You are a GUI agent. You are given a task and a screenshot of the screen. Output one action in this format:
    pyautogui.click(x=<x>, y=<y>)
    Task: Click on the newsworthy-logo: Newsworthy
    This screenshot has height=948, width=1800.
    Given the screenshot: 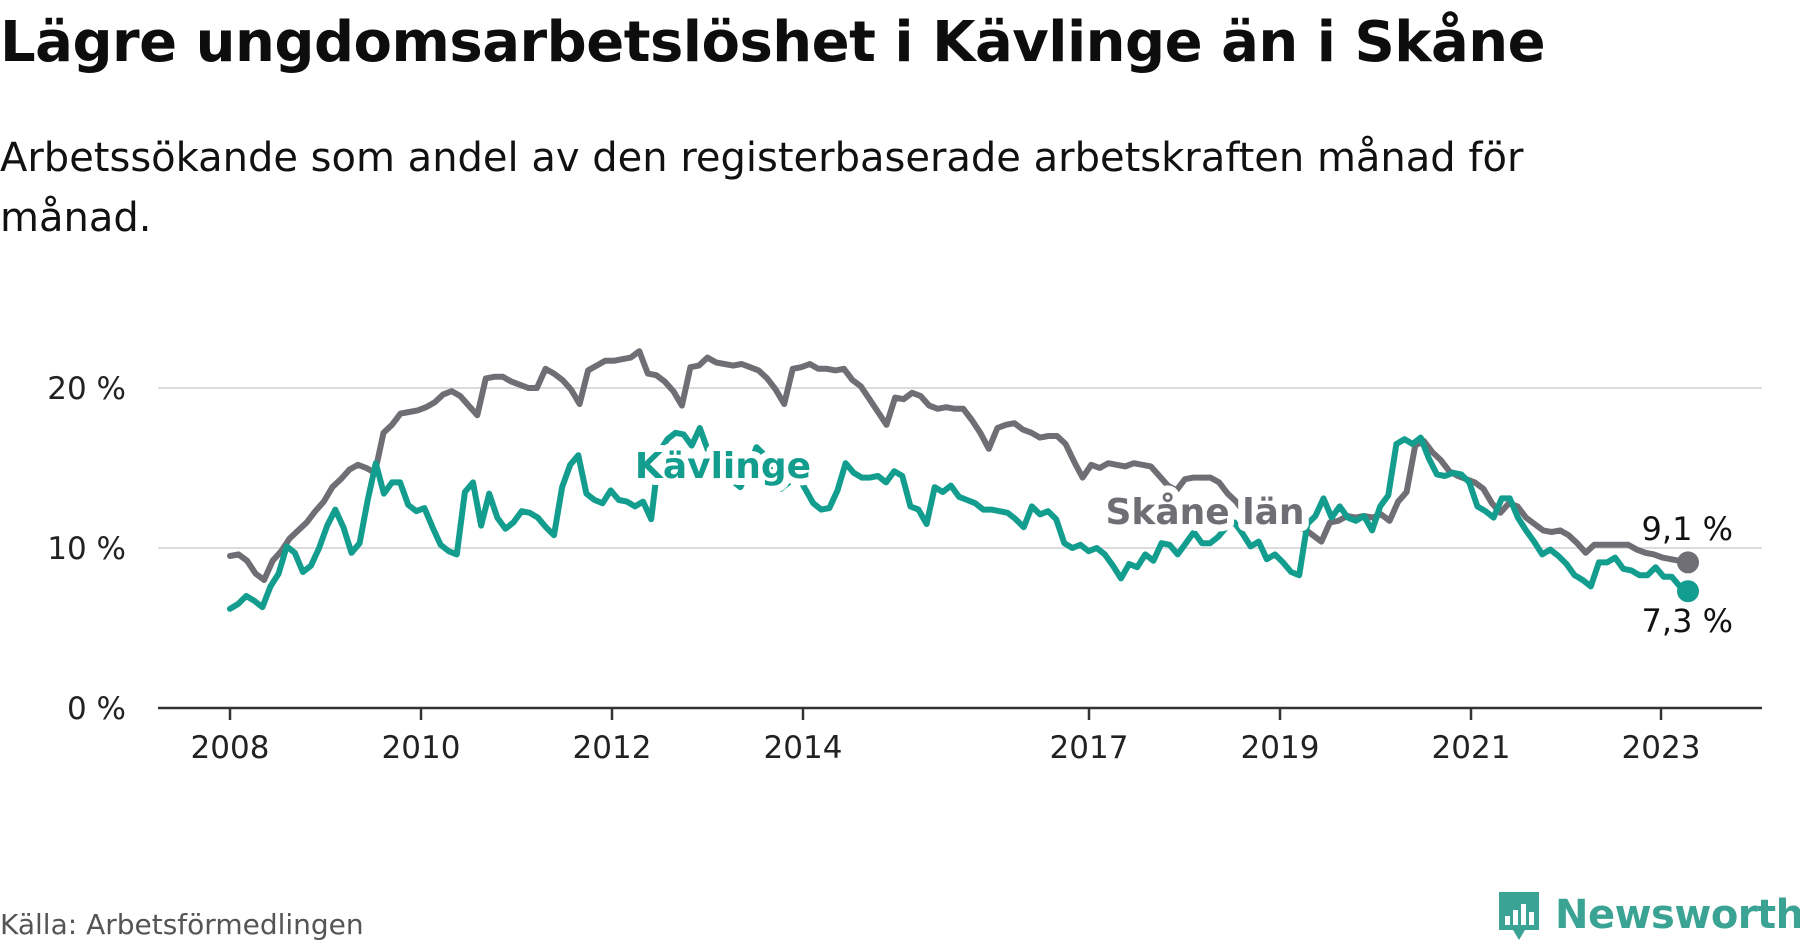 What is the action you would take?
    pyautogui.click(x=1647, y=915)
    